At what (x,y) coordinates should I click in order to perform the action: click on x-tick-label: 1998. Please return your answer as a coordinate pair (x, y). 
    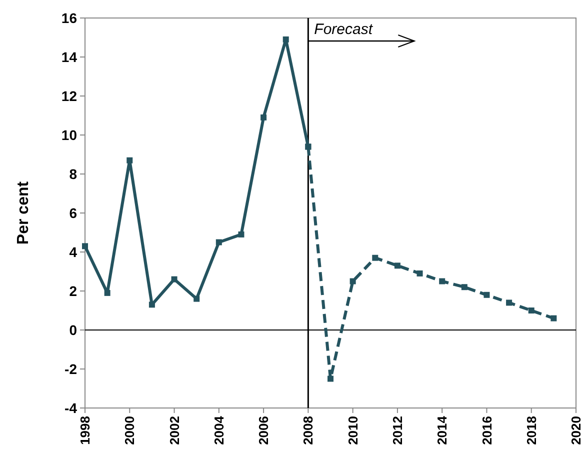
    Looking at the image, I should click on (85, 430).